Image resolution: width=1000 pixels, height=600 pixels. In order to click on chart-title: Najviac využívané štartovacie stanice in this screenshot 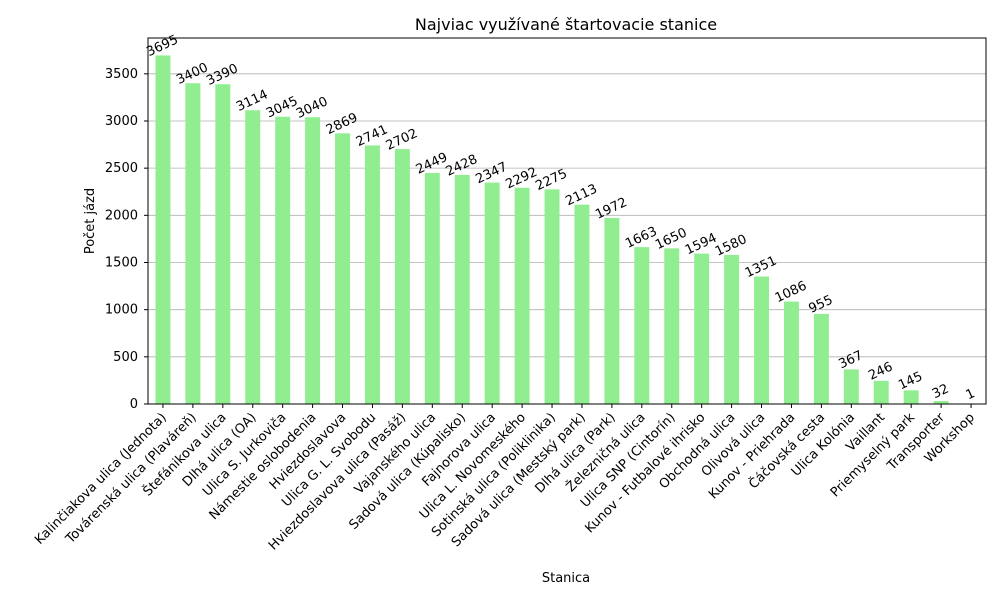, I will do `click(566, 24)`.